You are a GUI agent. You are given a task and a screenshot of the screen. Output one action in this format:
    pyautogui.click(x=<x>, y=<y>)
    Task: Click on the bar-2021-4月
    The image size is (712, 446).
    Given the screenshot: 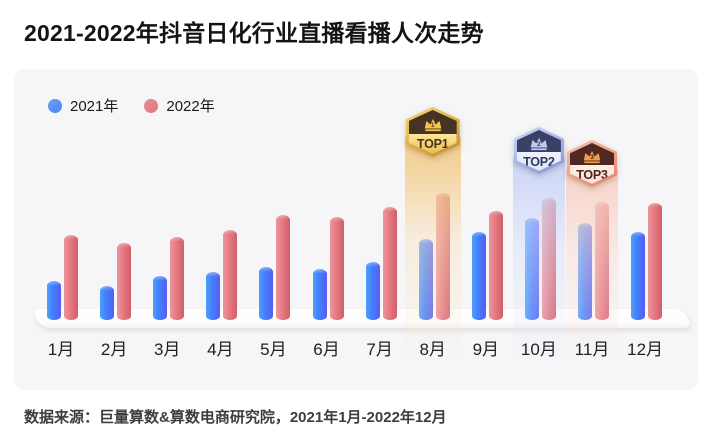 What is the action you would take?
    pyautogui.click(x=213, y=295)
    